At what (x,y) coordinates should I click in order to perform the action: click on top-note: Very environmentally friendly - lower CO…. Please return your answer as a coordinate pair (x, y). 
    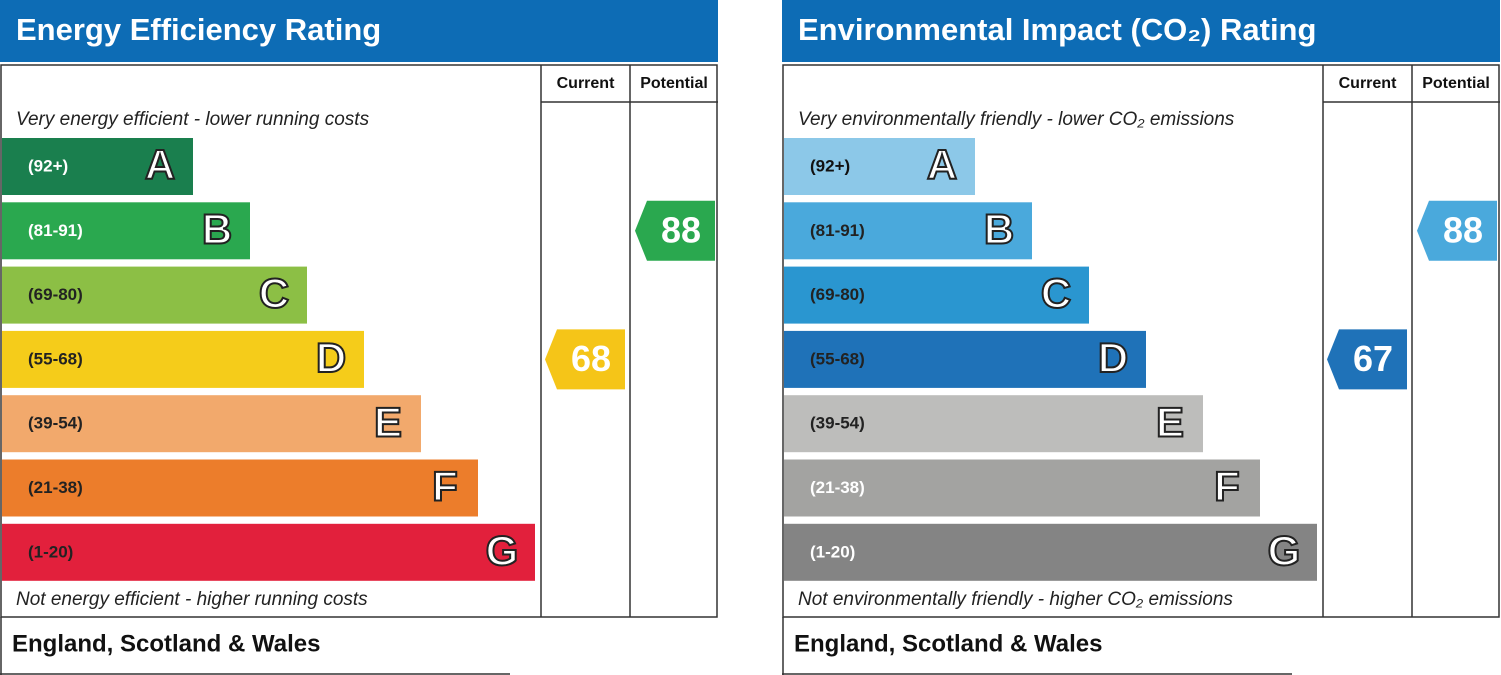
    Looking at the image, I should click on (1016, 119).